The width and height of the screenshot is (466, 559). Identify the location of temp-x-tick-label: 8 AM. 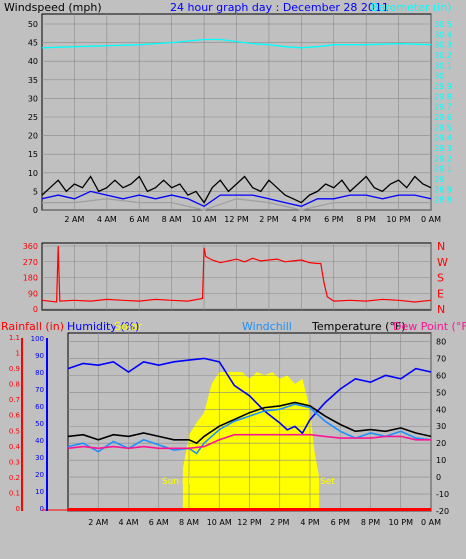
(189, 522).